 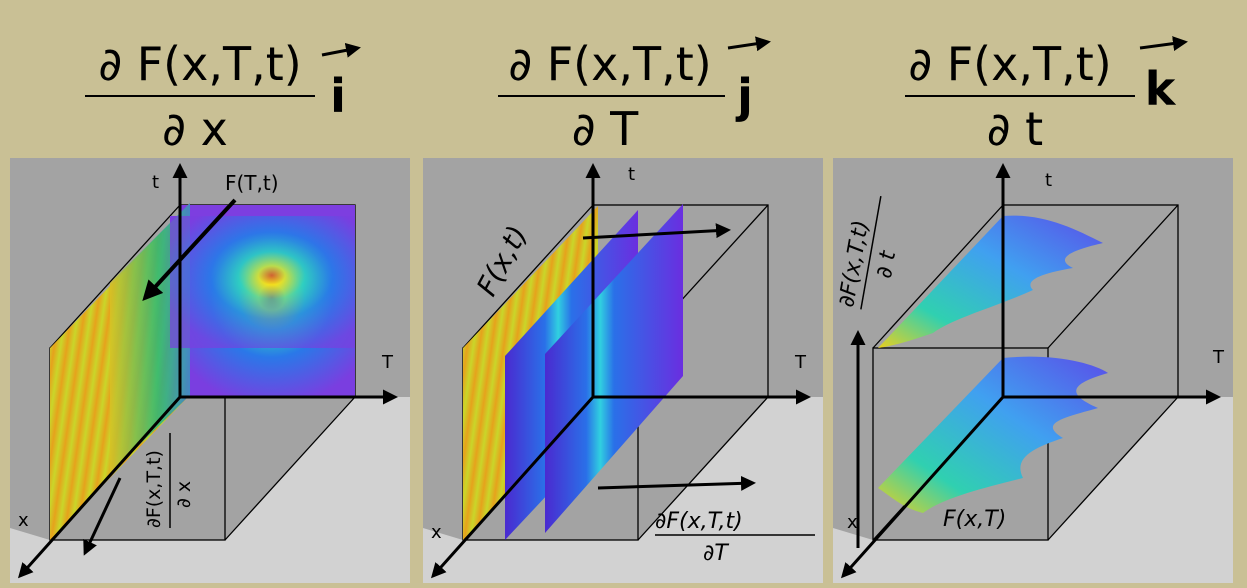 I want to click on surface-front, so click(x=262, y=282).